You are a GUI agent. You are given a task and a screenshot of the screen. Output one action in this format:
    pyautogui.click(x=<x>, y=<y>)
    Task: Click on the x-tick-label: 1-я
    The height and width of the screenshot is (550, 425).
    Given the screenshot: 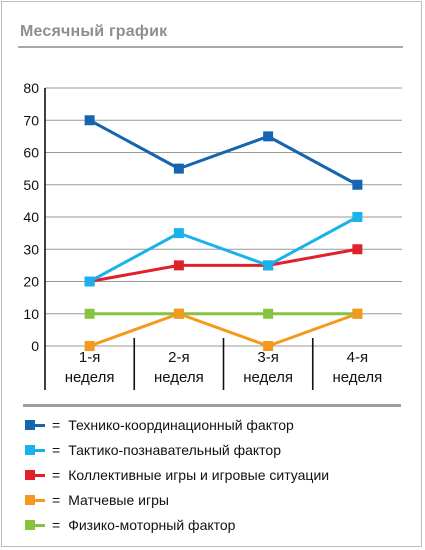 What is the action you would take?
    pyautogui.click(x=89, y=357)
    